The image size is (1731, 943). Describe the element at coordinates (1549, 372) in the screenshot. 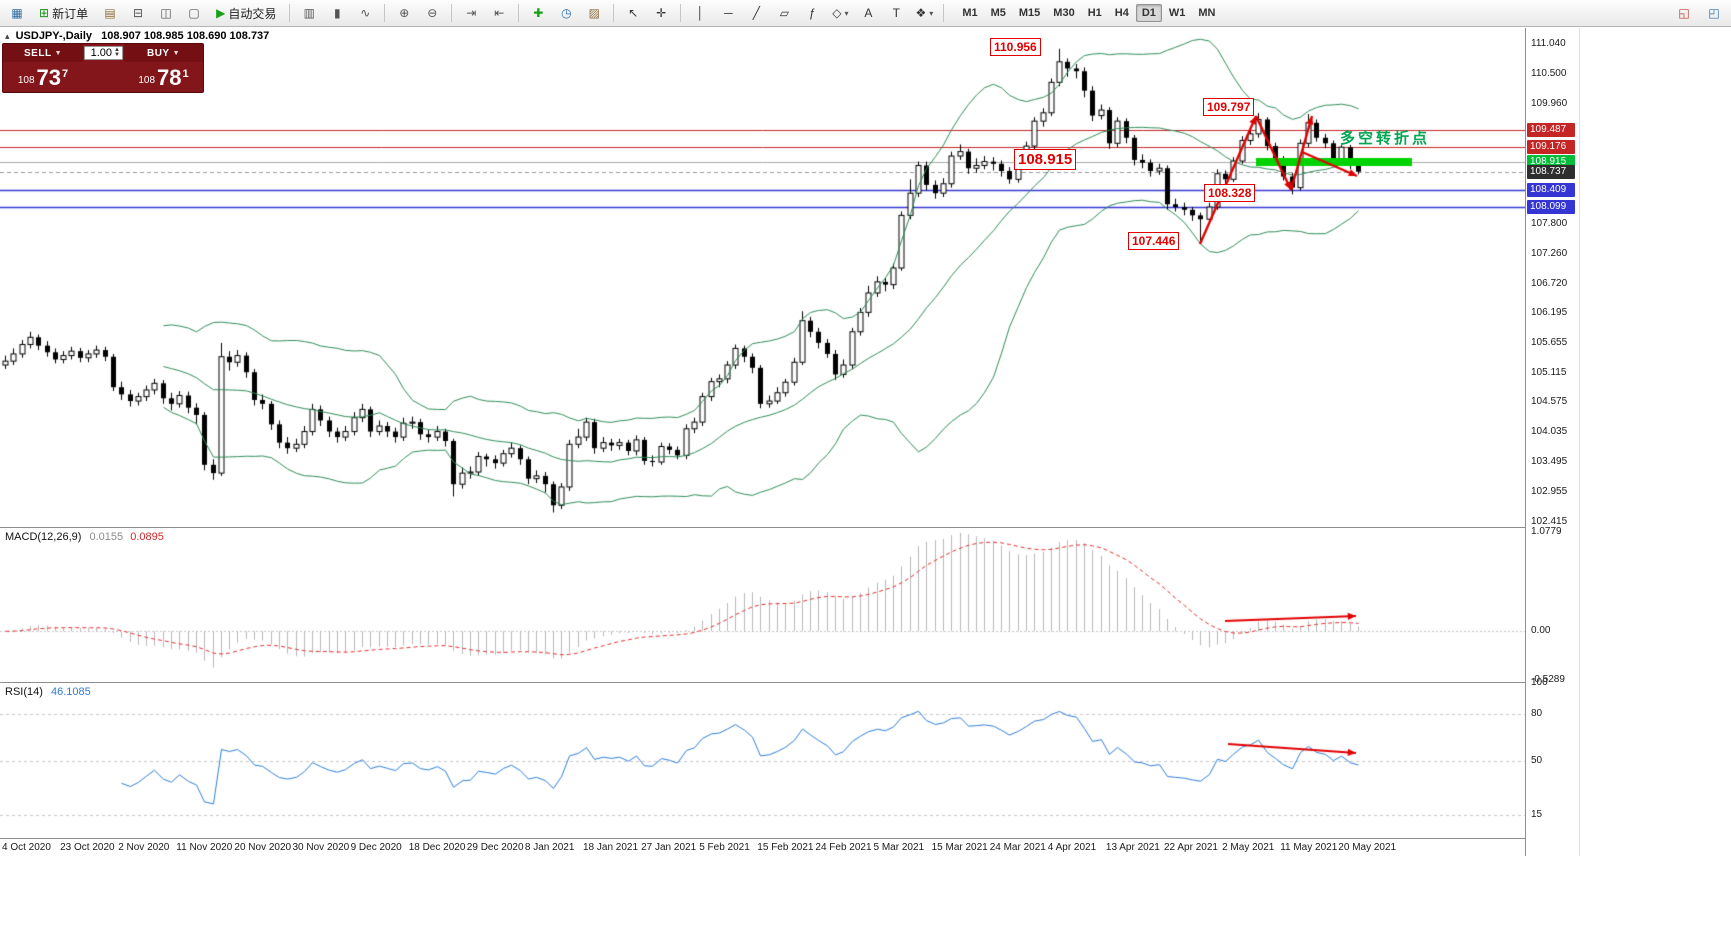

I see `price-axis-tick: 105.115` at that location.